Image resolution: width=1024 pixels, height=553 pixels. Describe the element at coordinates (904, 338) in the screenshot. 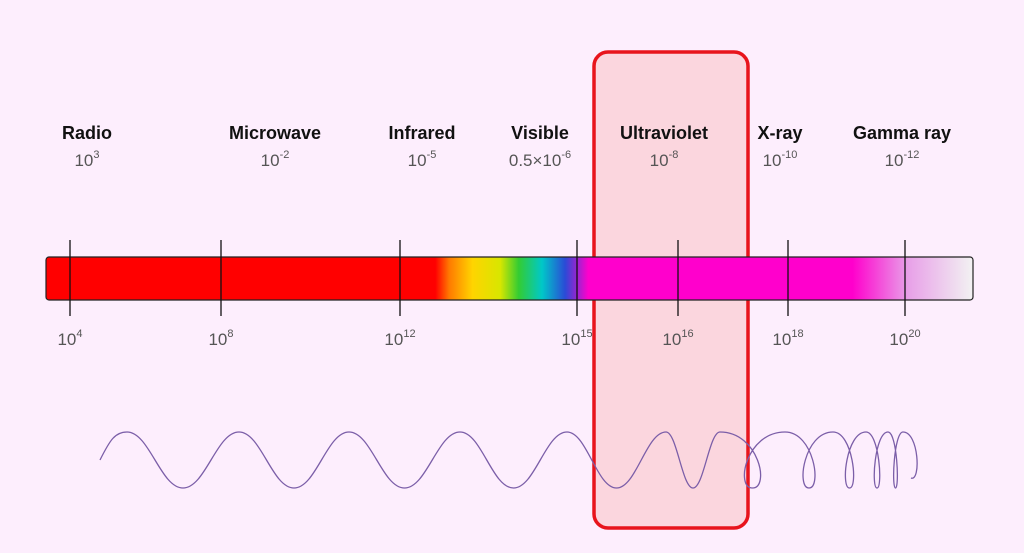

I see `frequency-tick-label: 10²⁰` at that location.